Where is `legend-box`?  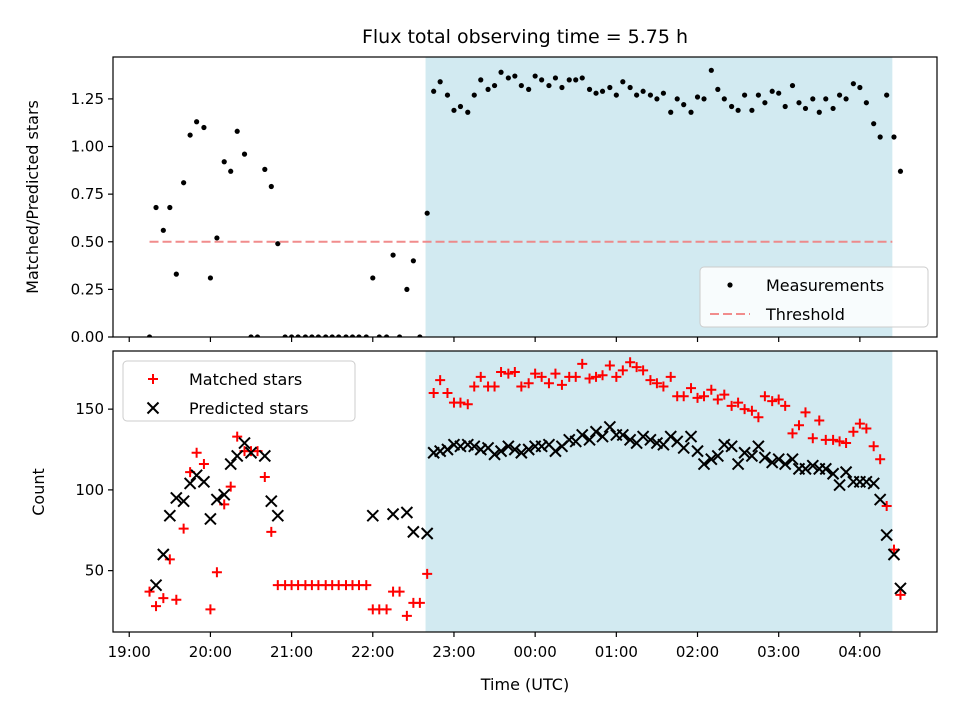 legend-box is located at coordinates (814, 297).